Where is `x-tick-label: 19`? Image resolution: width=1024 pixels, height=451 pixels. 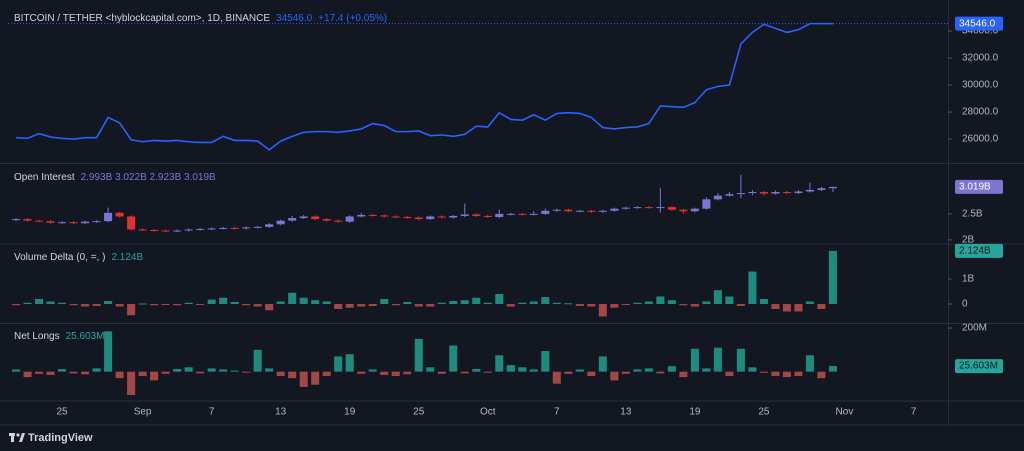 x-tick-label: 19 is located at coordinates (350, 412).